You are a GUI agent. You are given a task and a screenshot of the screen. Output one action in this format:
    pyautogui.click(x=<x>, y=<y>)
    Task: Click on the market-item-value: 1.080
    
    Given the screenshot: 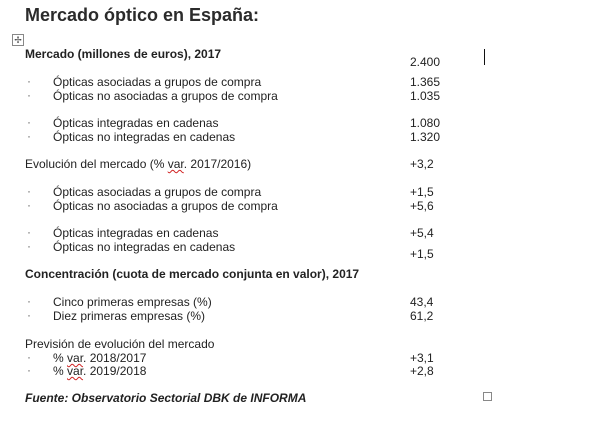 What is the action you would take?
    pyautogui.click(x=425, y=123)
    